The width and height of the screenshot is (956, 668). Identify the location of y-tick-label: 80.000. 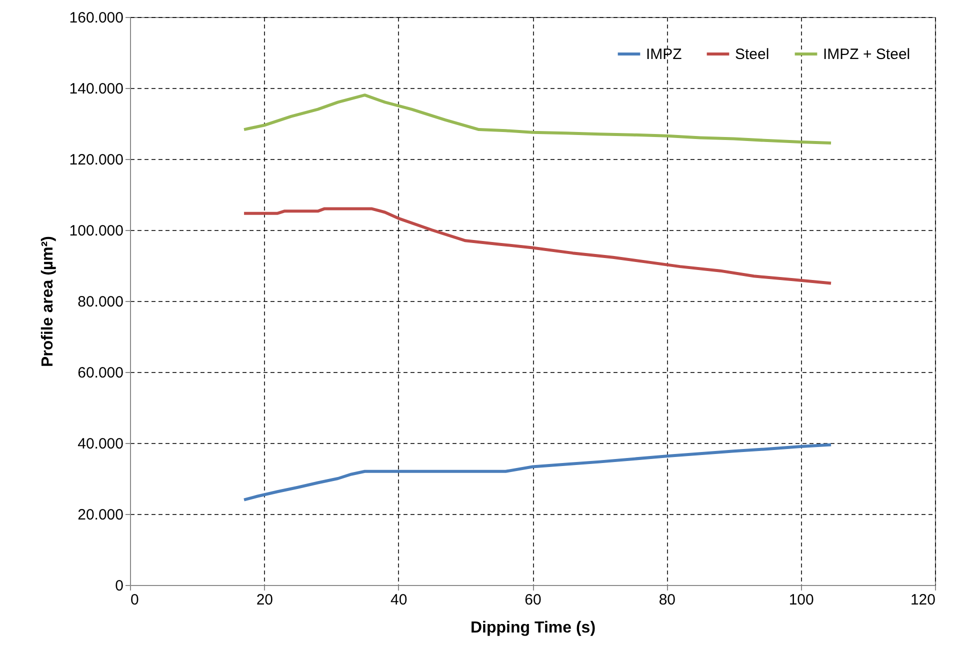
(101, 302).